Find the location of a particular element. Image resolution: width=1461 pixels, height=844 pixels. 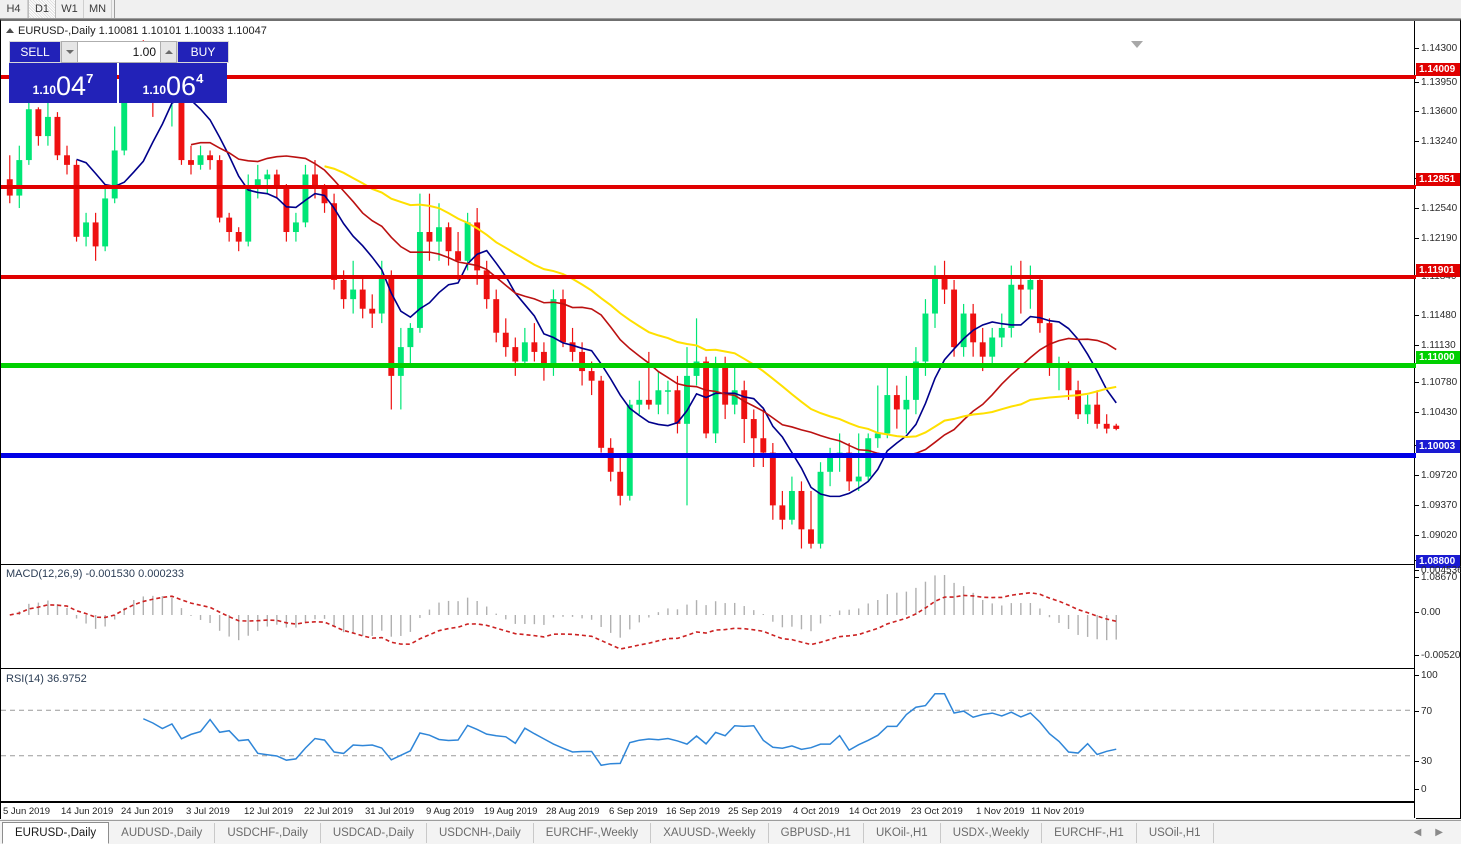

time-axis-tick: 1 Nov 2019 is located at coordinates (1000, 811).